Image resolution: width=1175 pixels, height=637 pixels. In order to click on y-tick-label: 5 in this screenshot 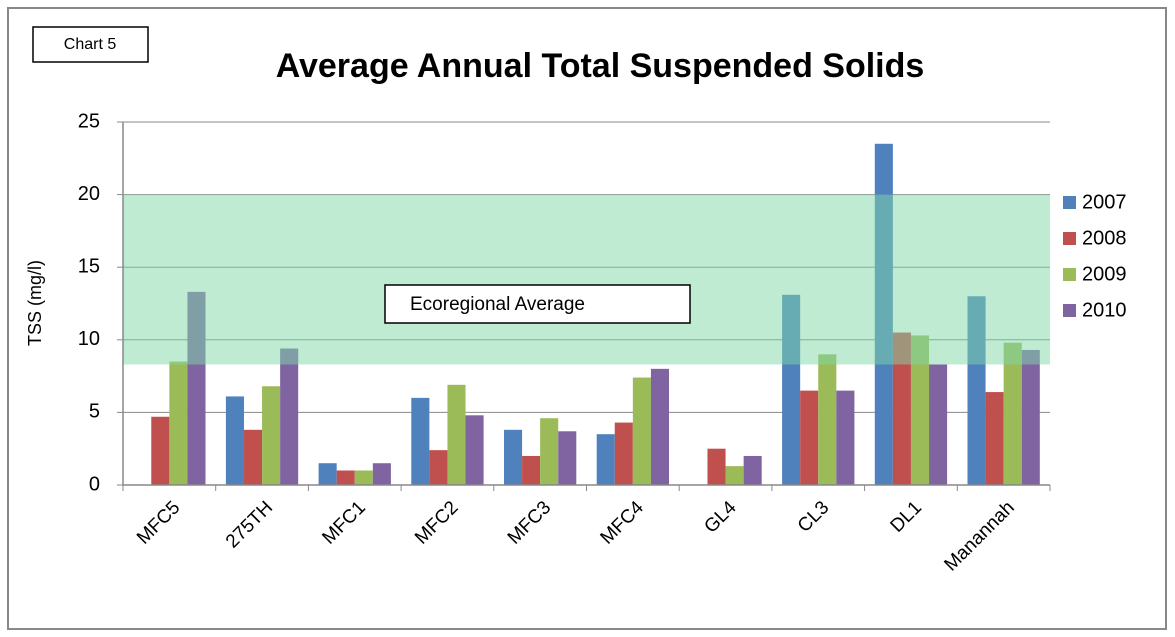, I will do `click(94, 412)`.